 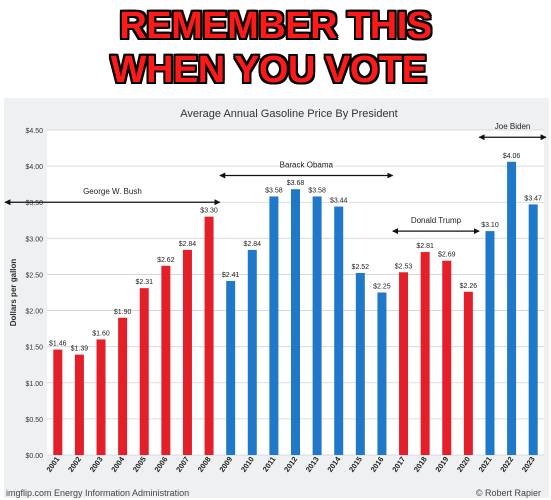 I want to click on data-label: $2.69, so click(x=447, y=255).